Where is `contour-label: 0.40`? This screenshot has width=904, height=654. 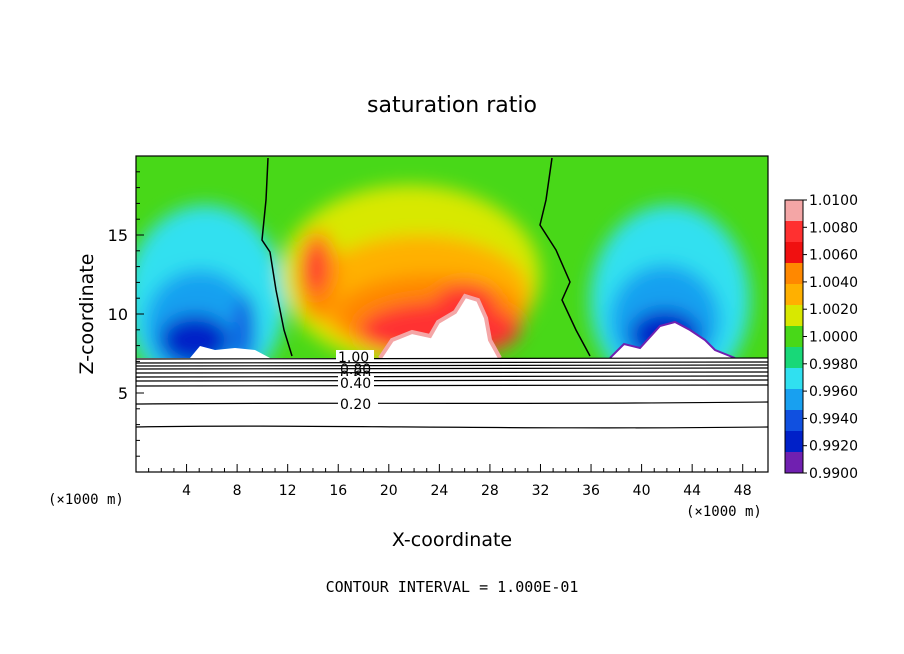
contour-label: 0.40 is located at coordinates (355, 384).